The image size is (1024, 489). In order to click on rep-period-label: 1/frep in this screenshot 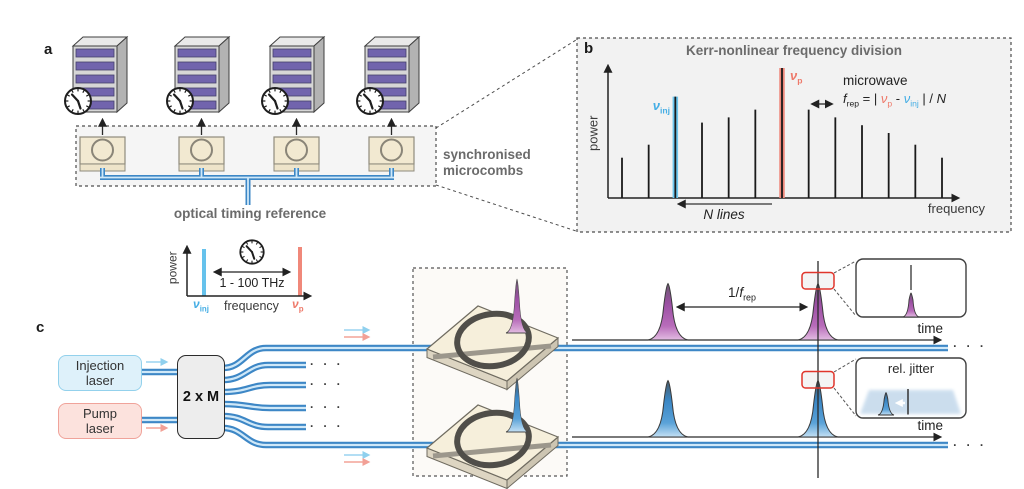, I will do `click(742, 294)`.